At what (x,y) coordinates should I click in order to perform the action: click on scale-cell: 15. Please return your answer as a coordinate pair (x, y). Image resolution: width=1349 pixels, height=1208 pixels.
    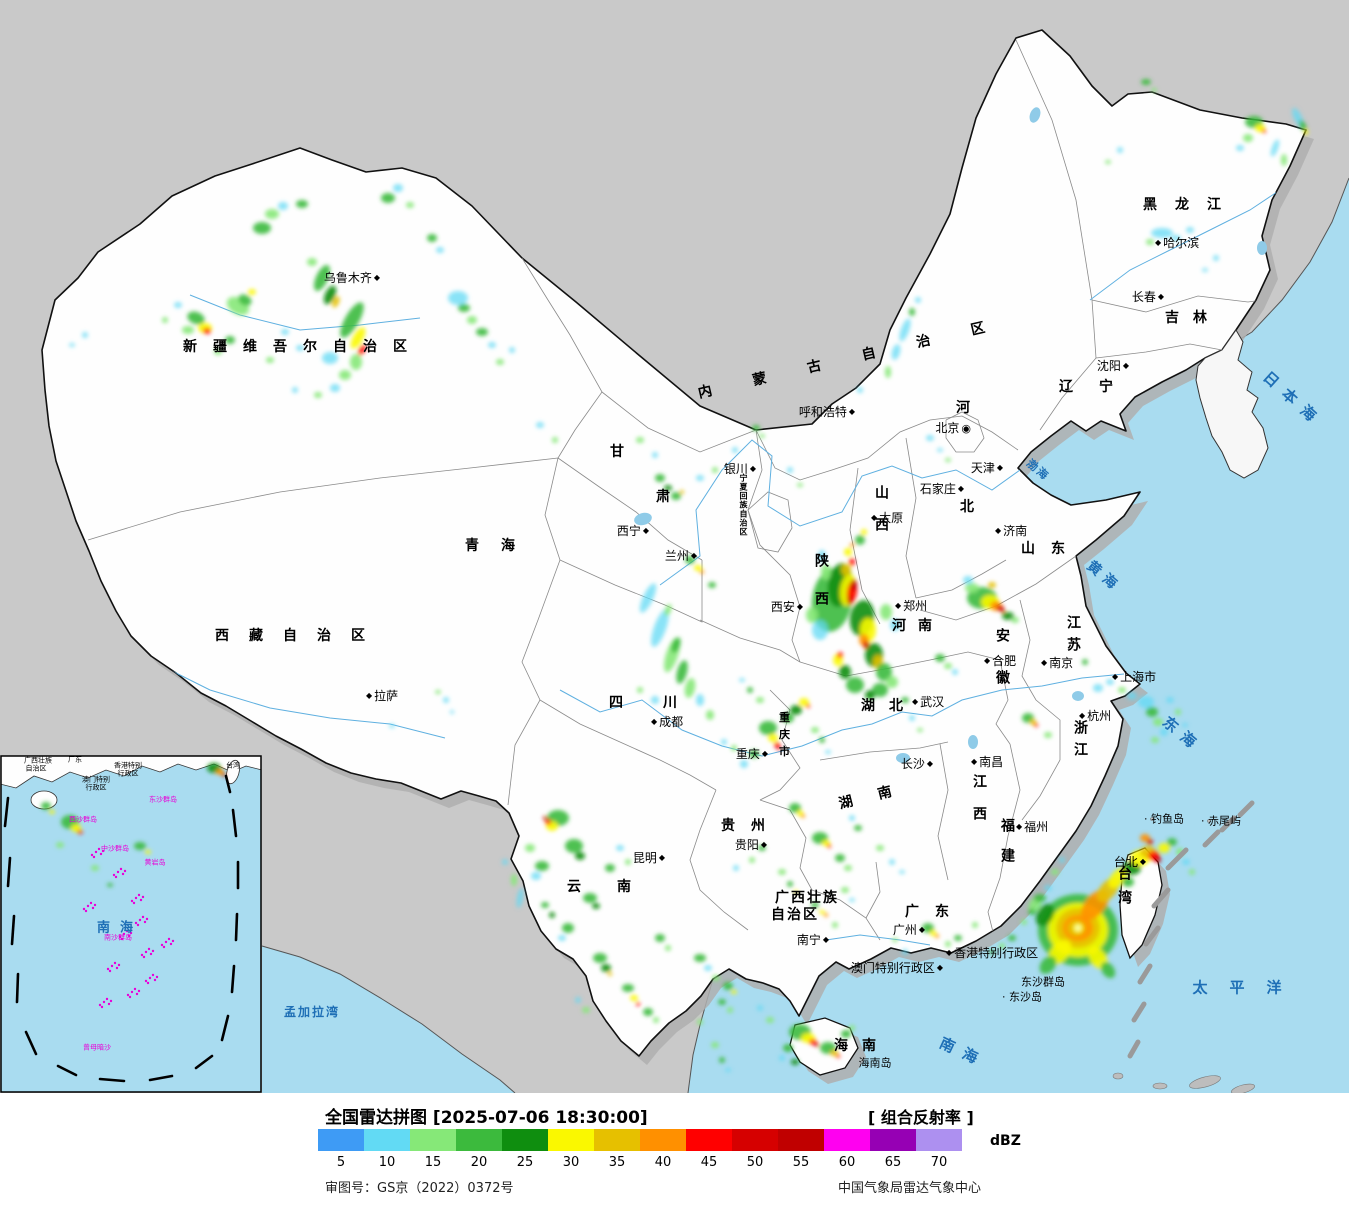
    Looking at the image, I should click on (433, 1149).